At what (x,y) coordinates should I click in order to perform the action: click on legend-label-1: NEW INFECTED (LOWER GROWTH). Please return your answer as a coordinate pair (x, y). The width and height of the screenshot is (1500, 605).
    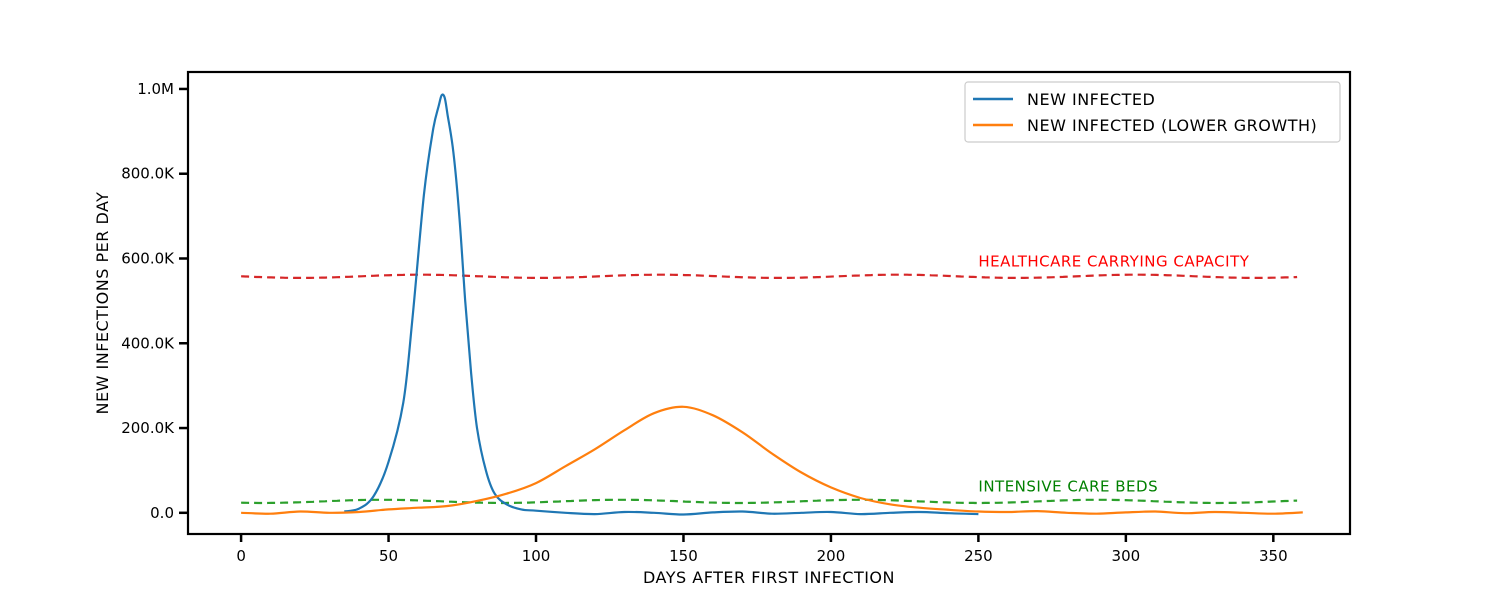
    Looking at the image, I should click on (1172, 125).